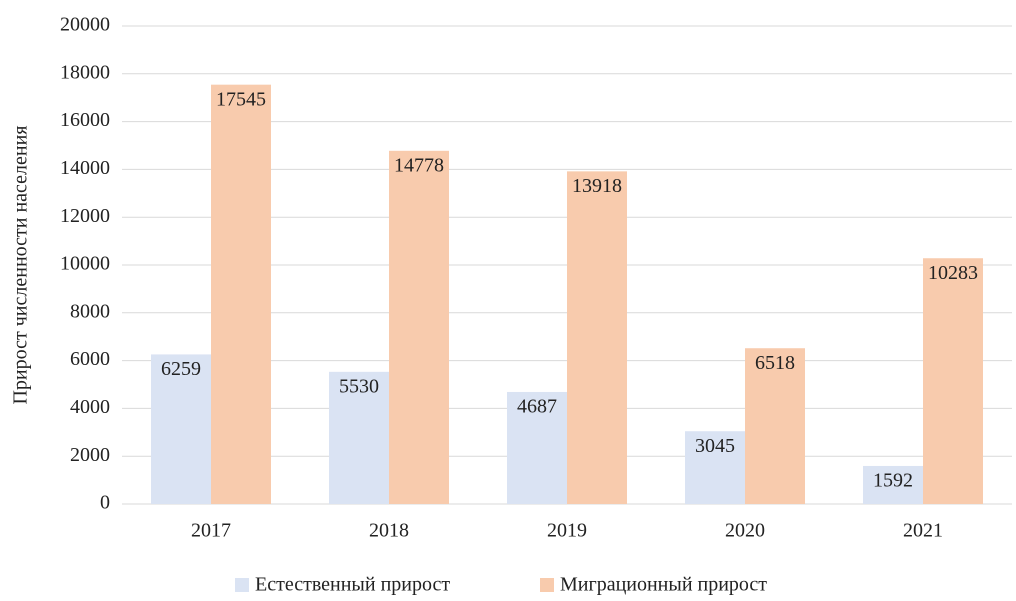 The width and height of the screenshot is (1016, 601). Describe the element at coordinates (181, 369) in the screenshot. I see `data-label: 6259` at that location.